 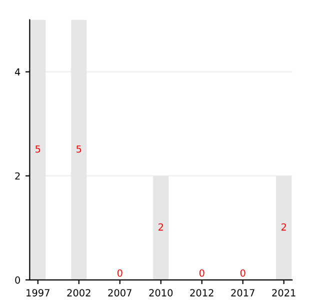 What do you see at coordinates (38, 292) in the screenshot?
I see `x-tick-label: 1997` at bounding box center [38, 292].